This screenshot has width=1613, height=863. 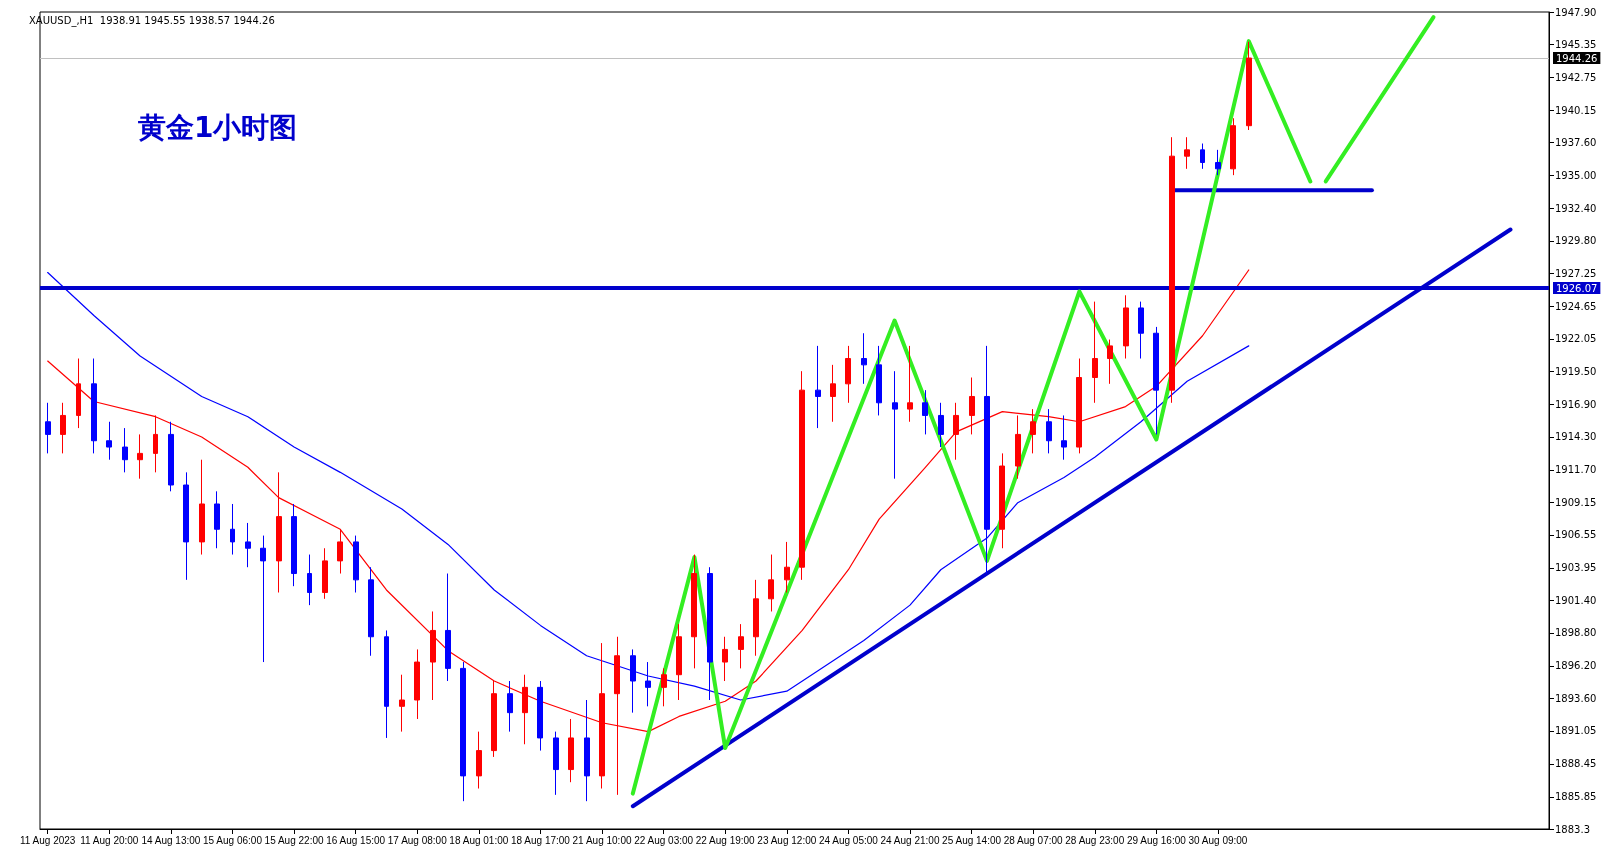 I want to click on y-tick-label: 1927.25, so click(x=1576, y=273).